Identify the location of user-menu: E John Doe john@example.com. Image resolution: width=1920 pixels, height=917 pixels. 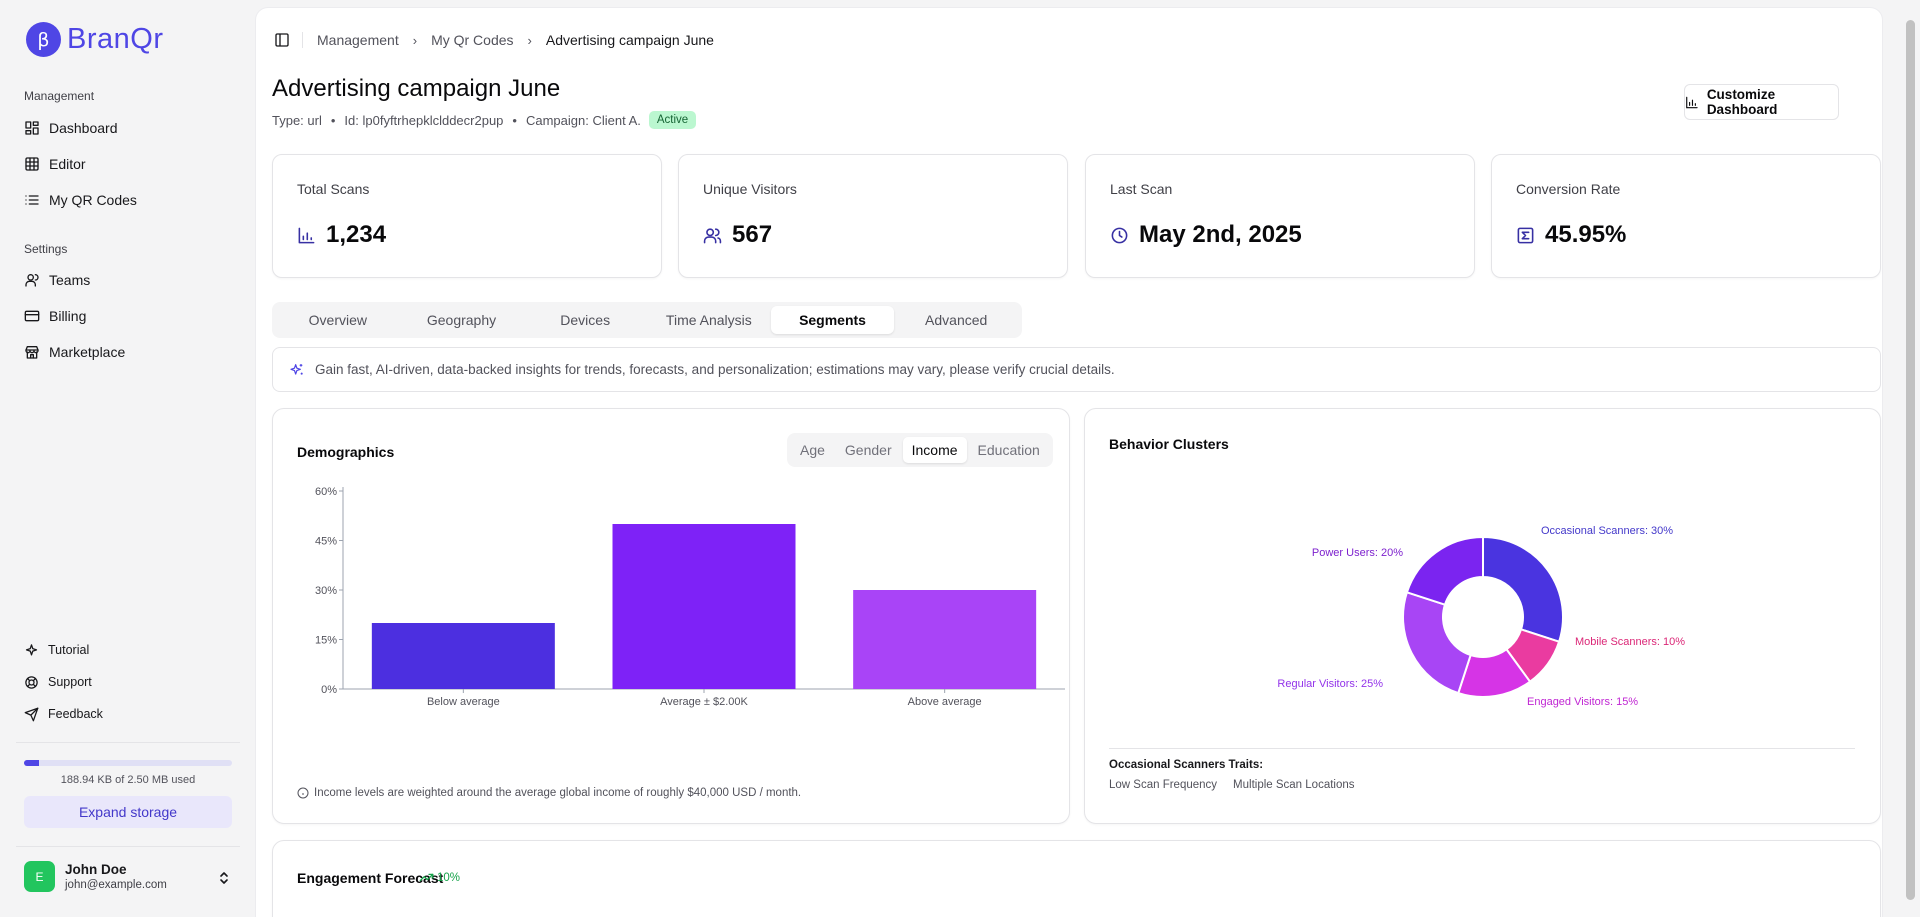
(95, 876).